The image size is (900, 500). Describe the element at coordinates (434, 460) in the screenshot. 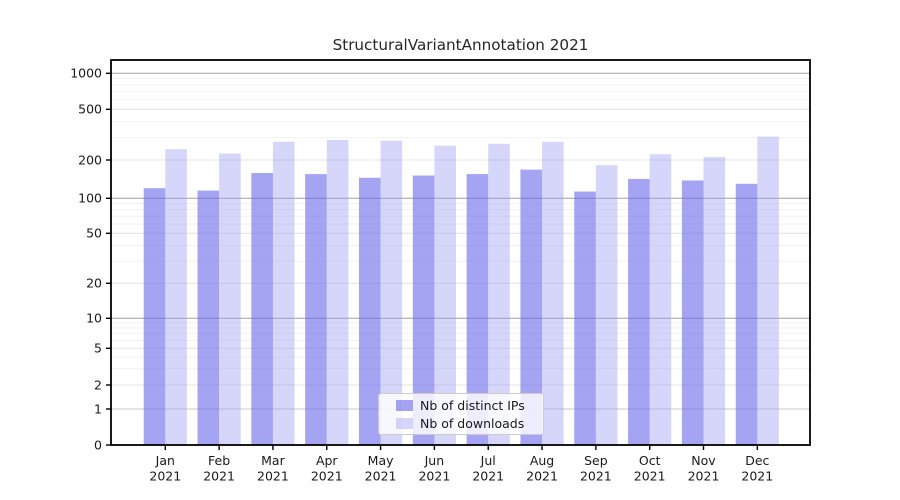

I see `x-tick-label-month: Jun` at that location.